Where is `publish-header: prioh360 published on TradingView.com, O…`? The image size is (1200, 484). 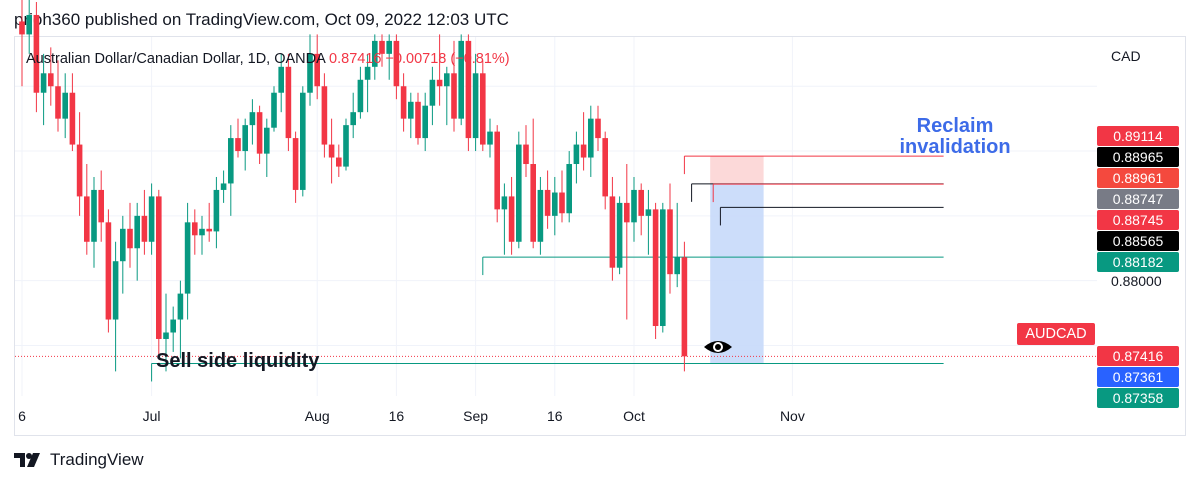
publish-header: prioh360 published on TradingView.com, O… is located at coordinates (261, 19).